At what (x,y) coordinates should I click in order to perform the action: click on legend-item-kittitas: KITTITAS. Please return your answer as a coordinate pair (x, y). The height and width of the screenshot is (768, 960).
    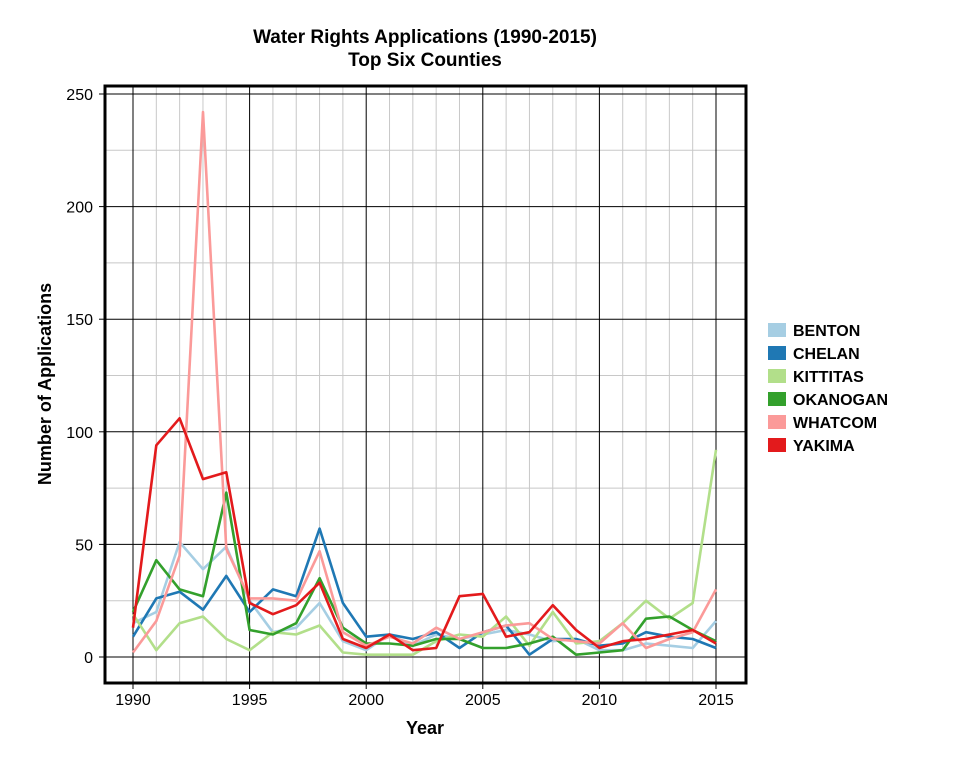
    Looking at the image, I should click on (816, 377).